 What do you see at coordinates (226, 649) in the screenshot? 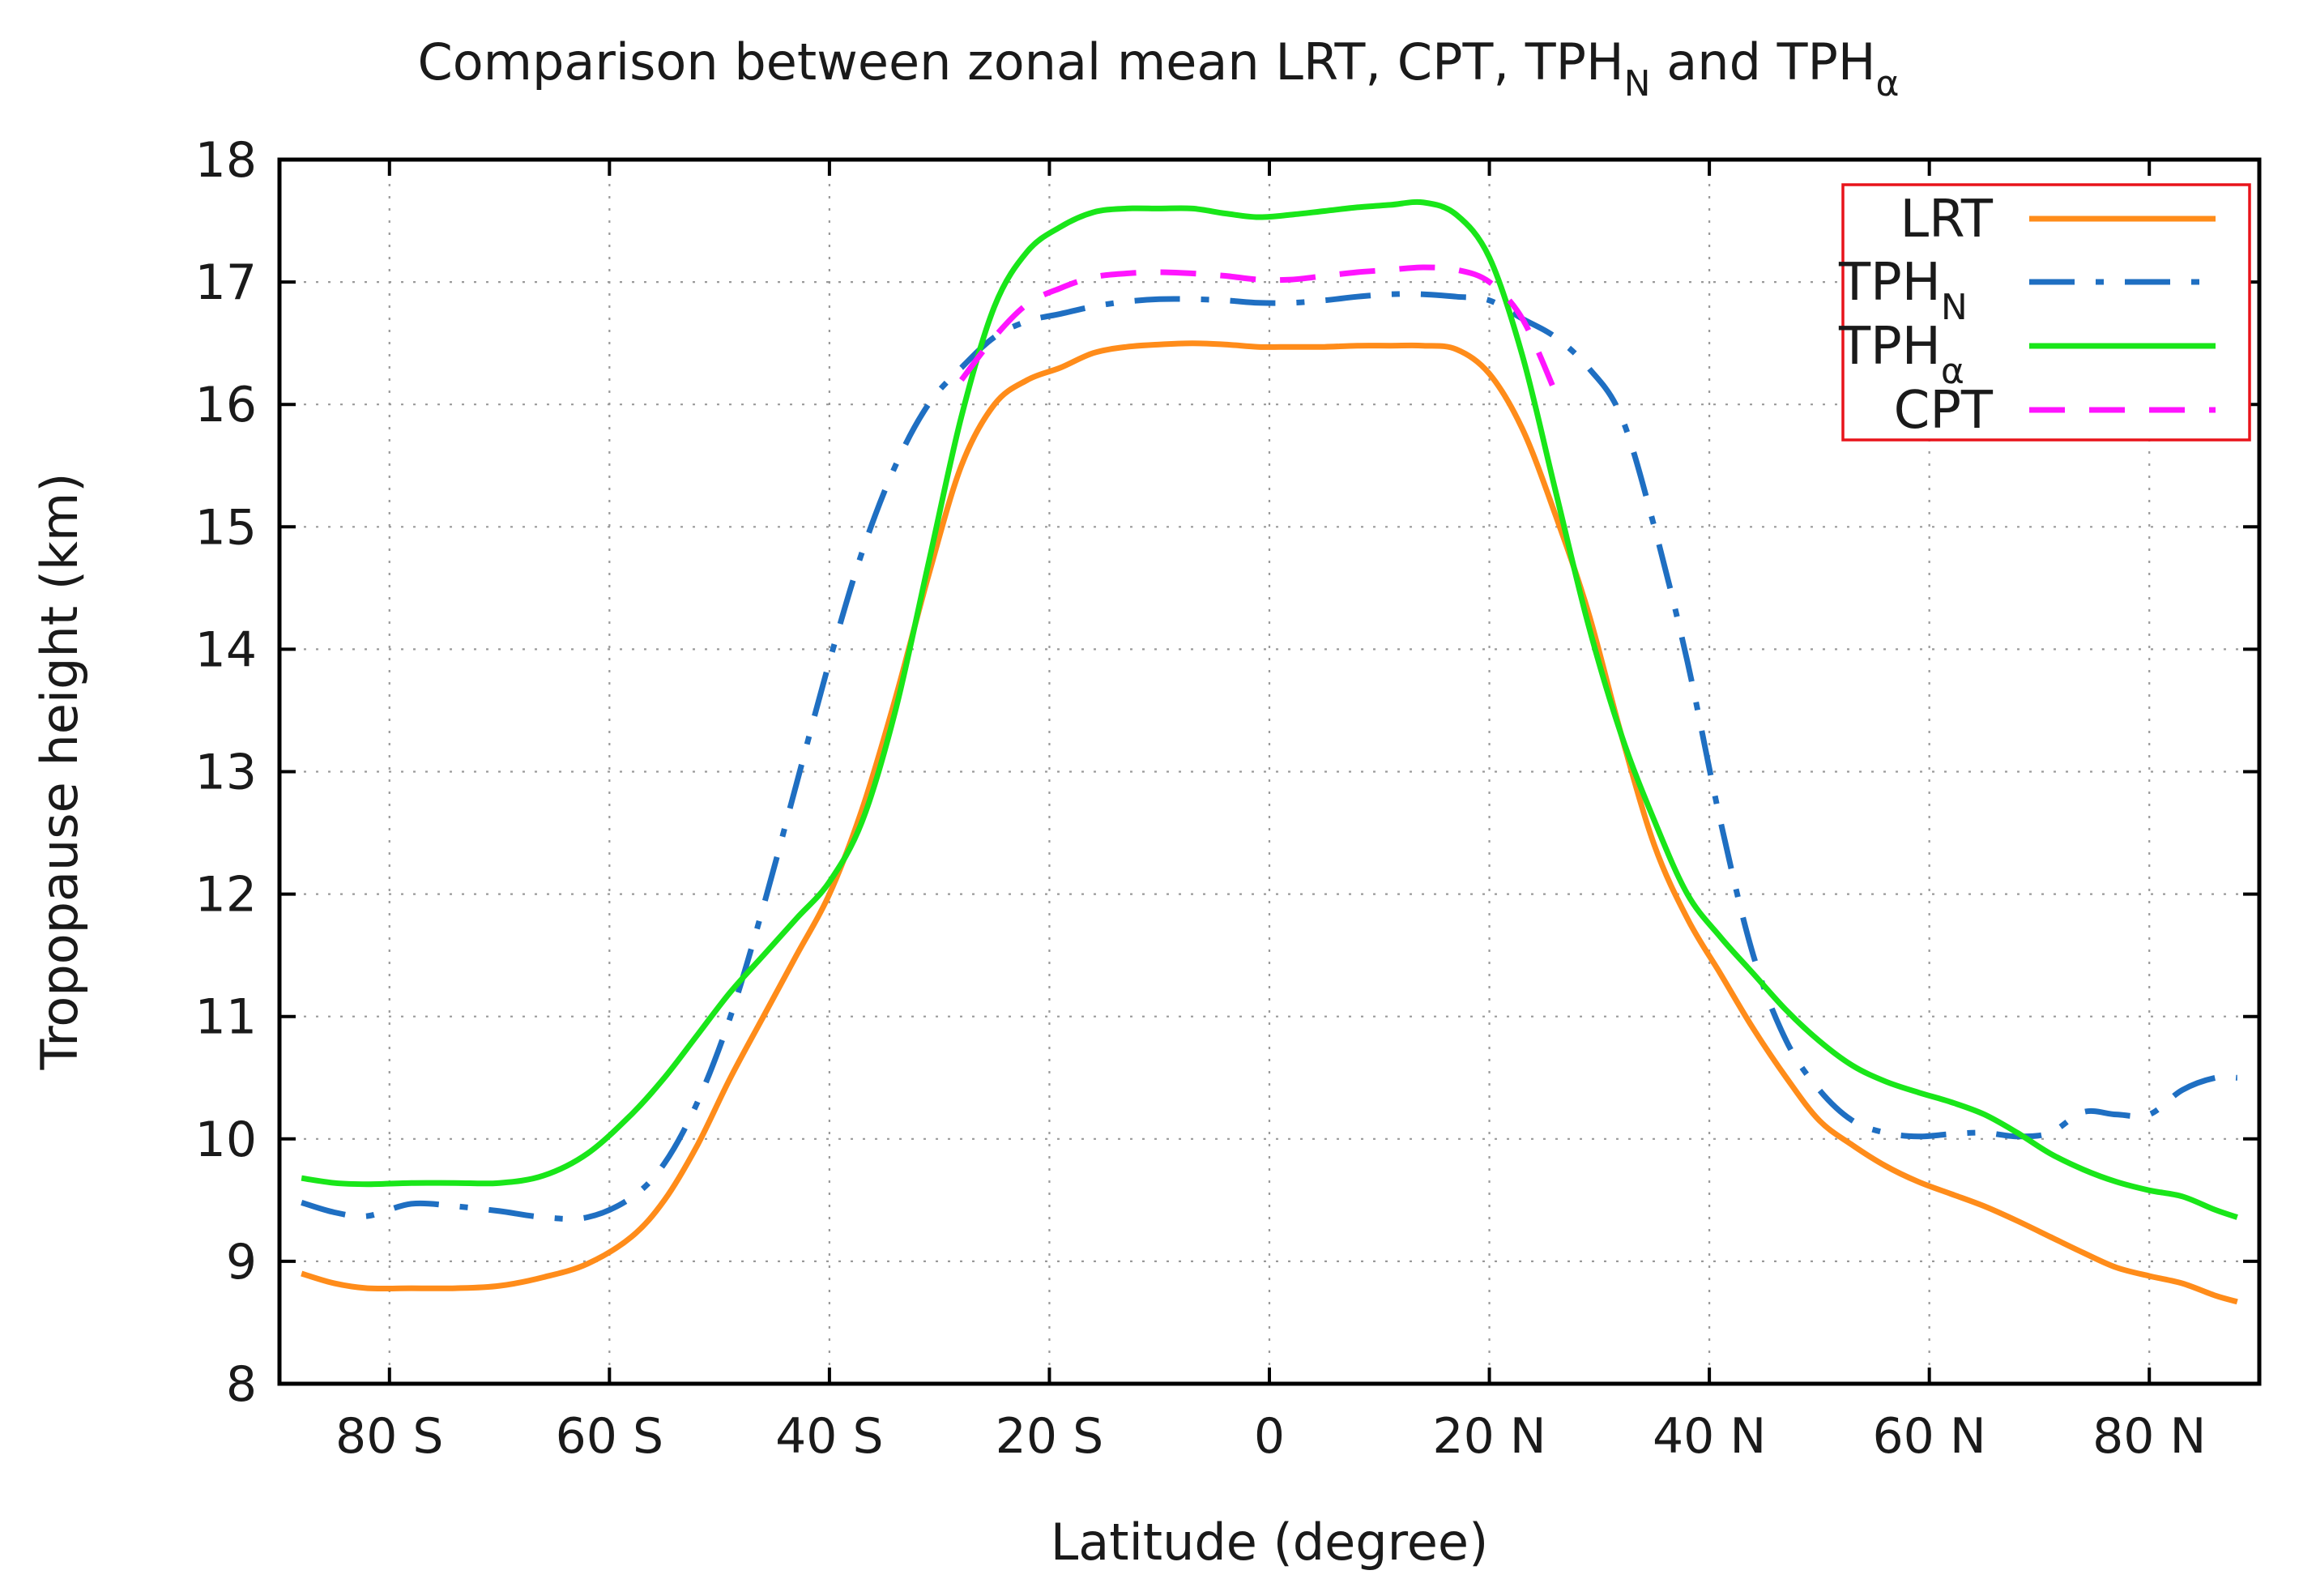
I see `y-tick-label: 14` at bounding box center [226, 649].